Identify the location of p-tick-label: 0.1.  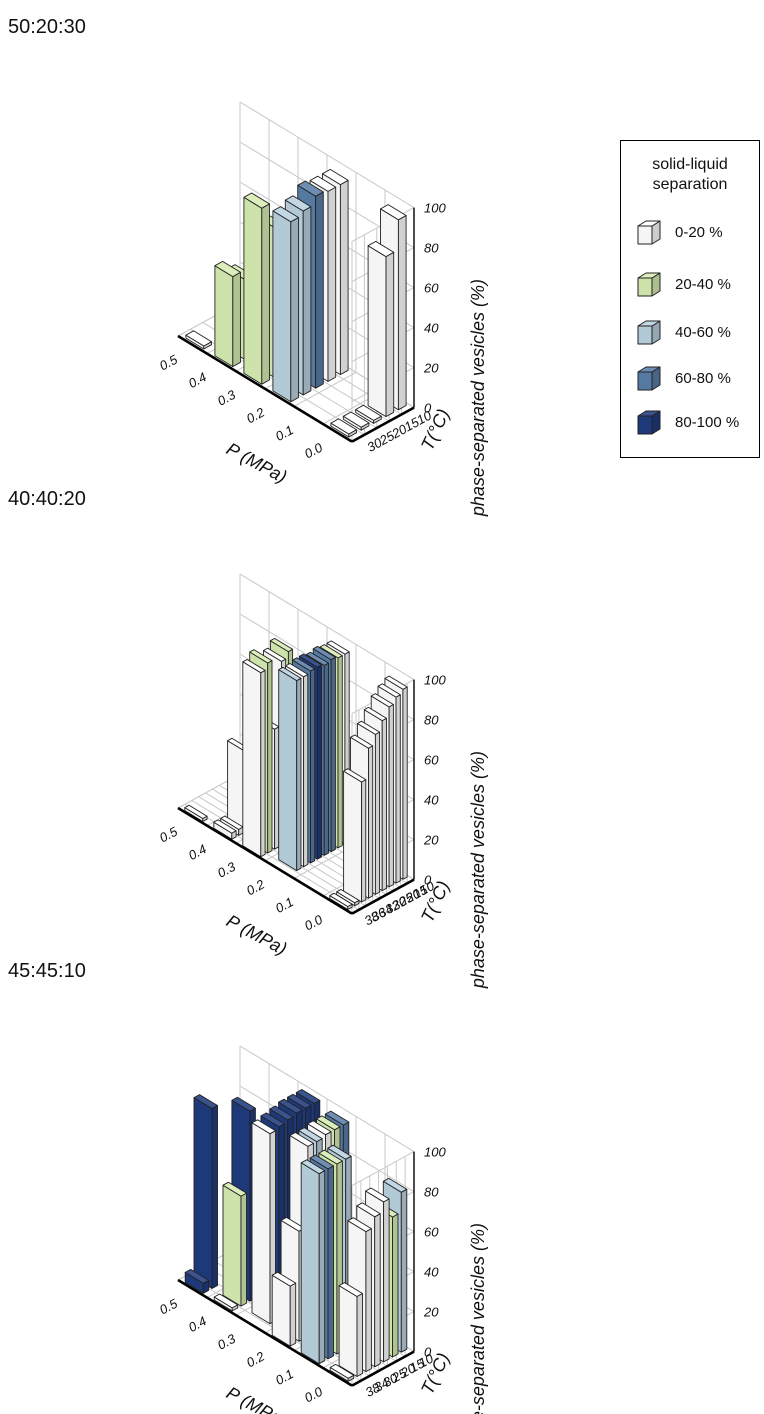
(284, 1377).